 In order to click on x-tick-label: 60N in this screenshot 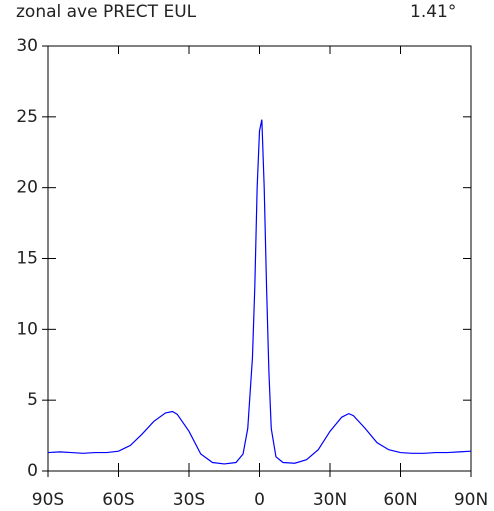, I will do `click(400, 500)`.